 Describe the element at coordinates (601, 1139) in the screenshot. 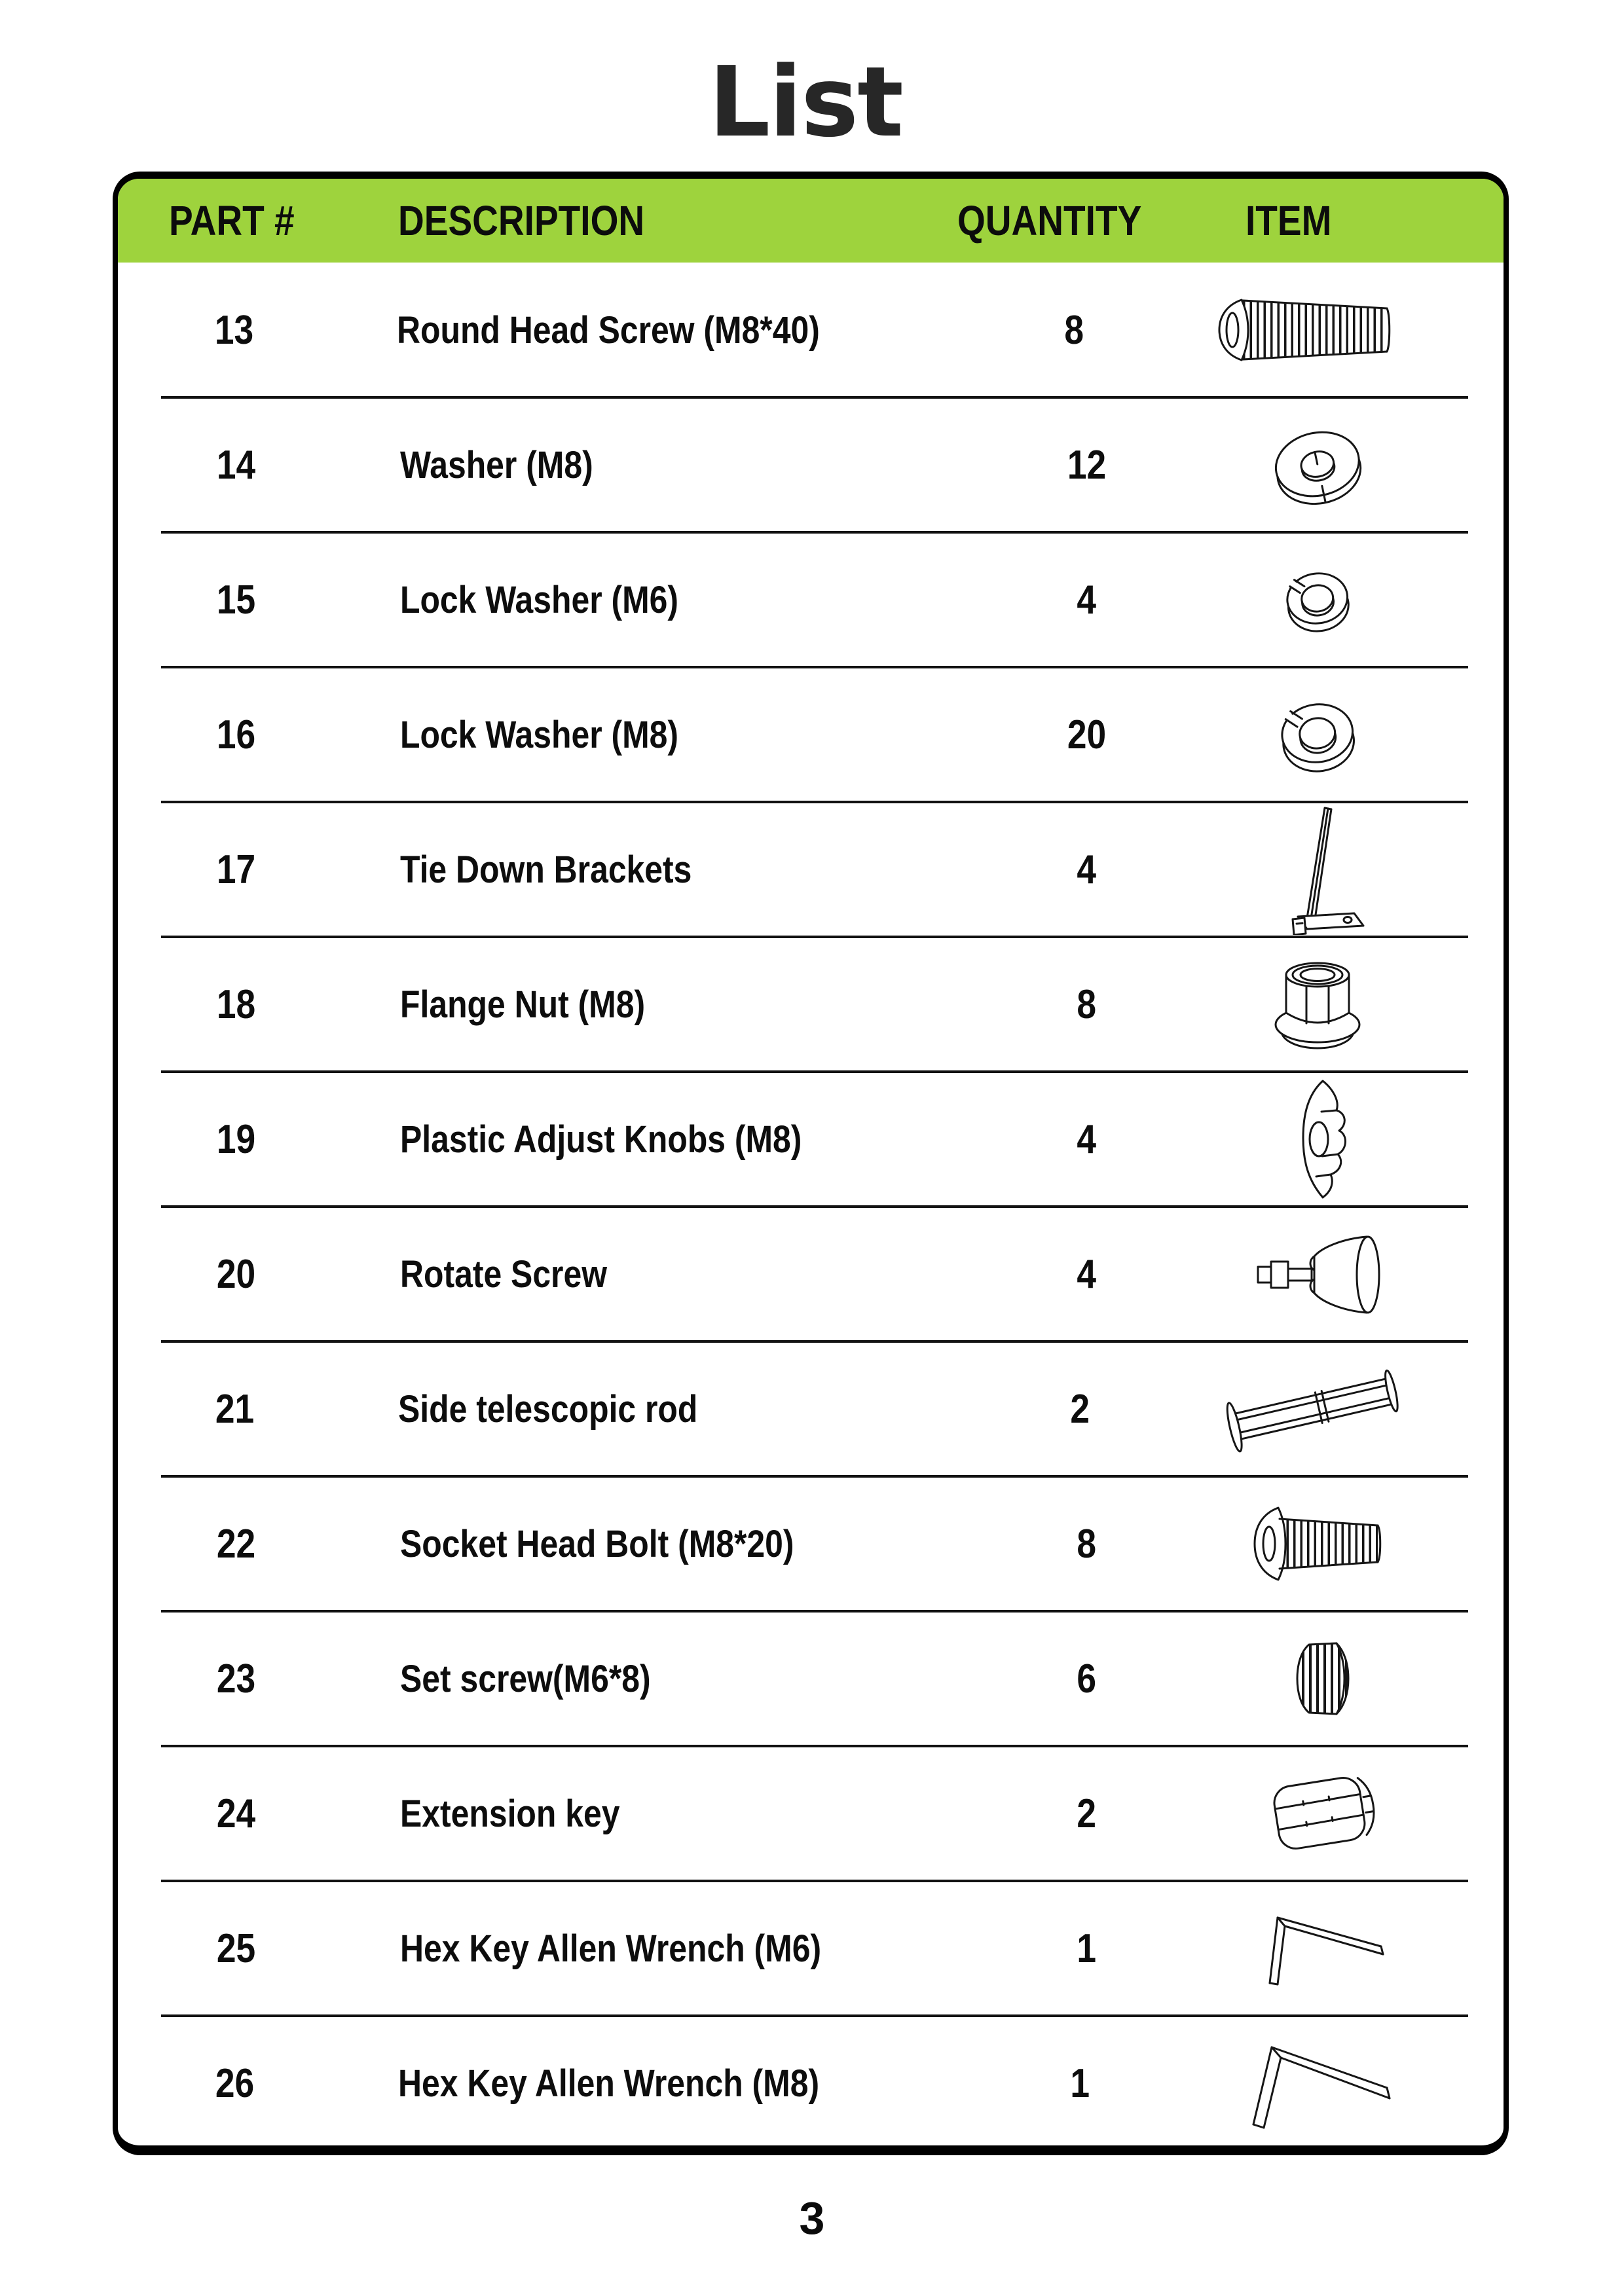

I see `part-description: Plastic Adjust Knobs (M8)` at that location.